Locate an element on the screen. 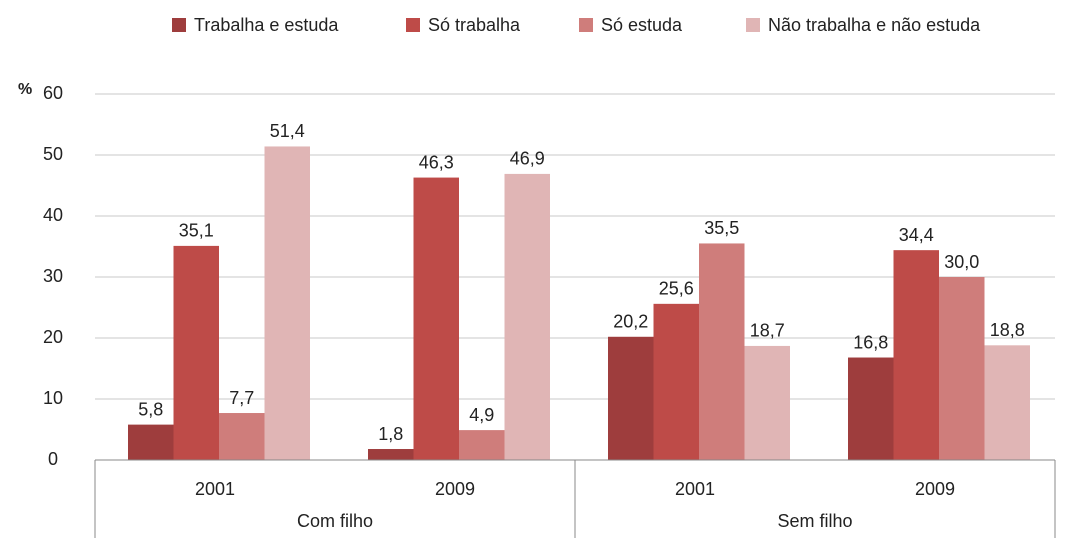 The width and height of the screenshot is (1077, 538). y-tick-label: 20 is located at coordinates (53, 337).